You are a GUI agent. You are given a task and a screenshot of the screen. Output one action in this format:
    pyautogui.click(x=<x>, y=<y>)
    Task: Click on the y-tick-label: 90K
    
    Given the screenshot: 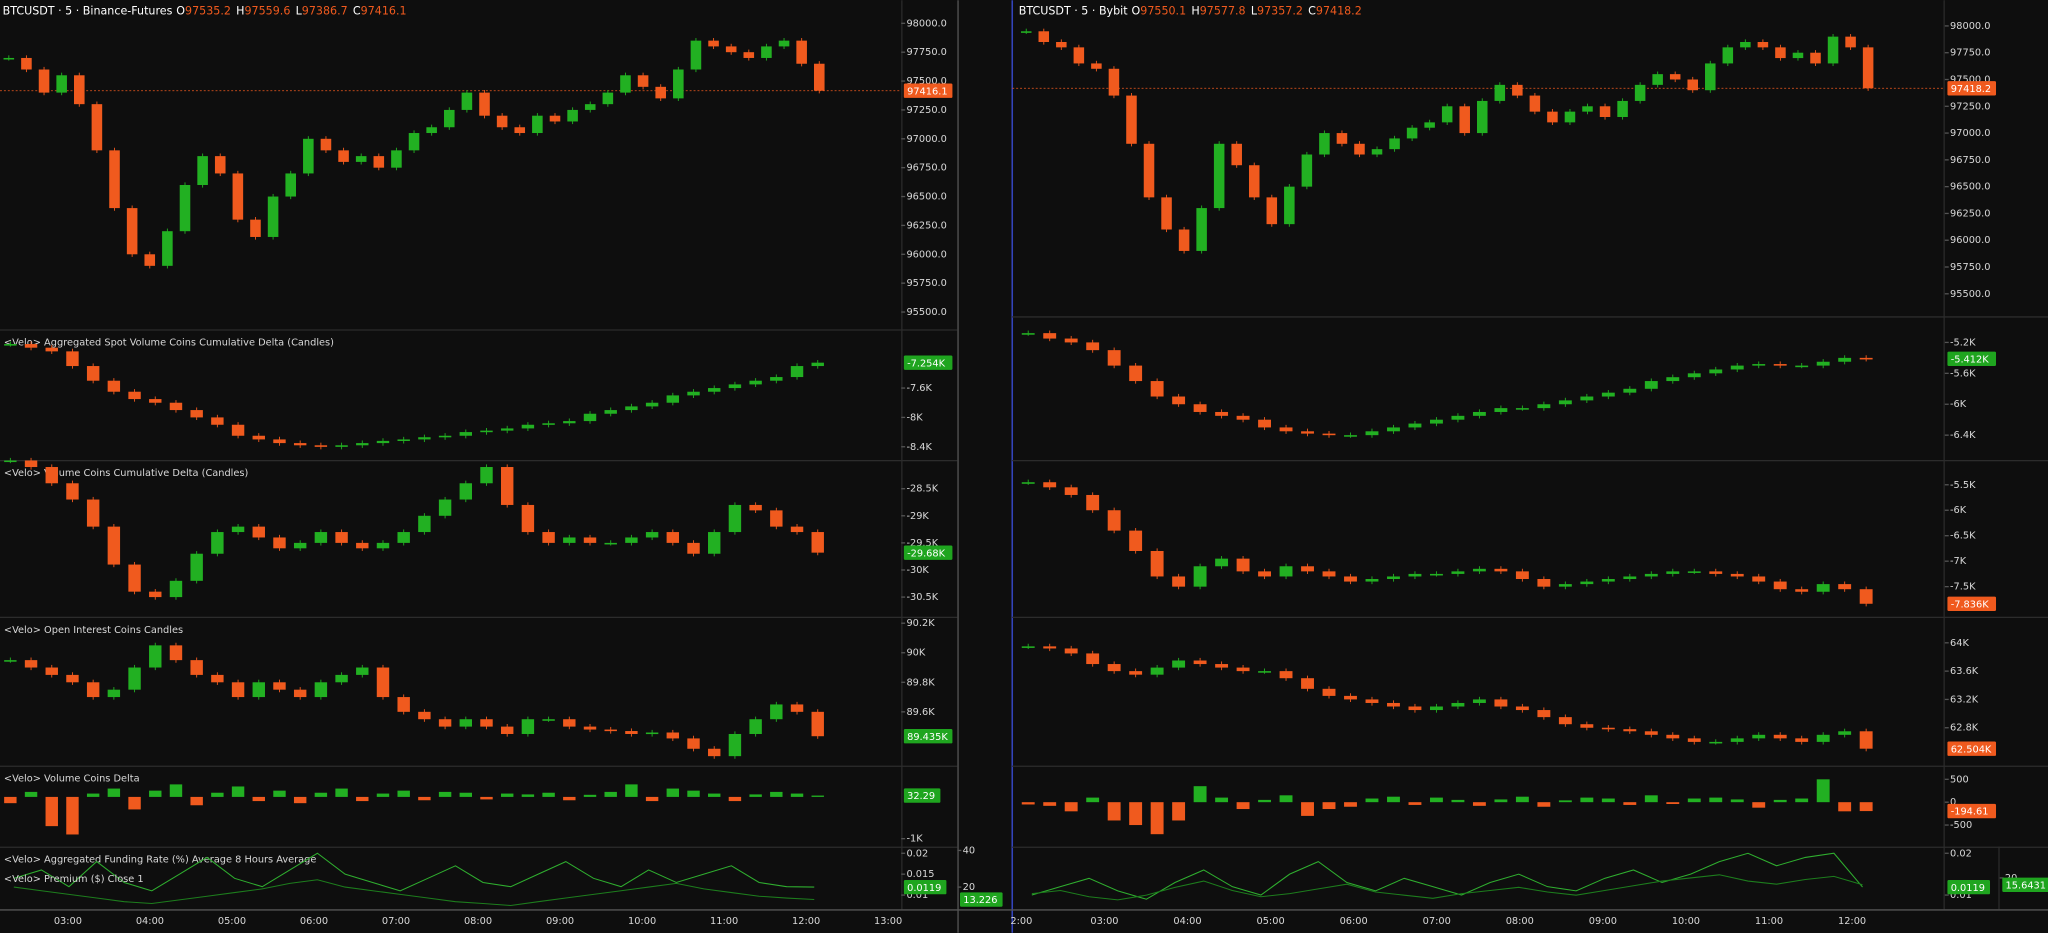 What is the action you would take?
    pyautogui.click(x=915, y=653)
    